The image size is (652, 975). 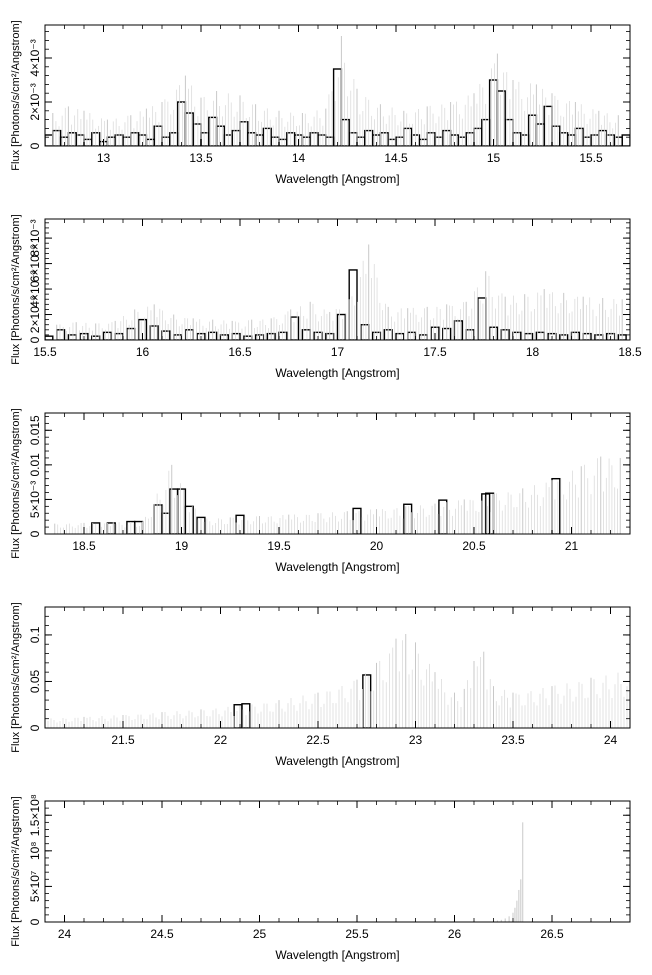 I want to click on x-tick-label: 25.5, so click(x=357, y=934).